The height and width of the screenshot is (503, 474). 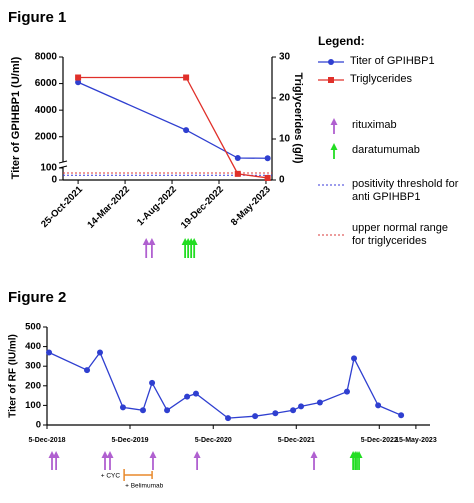 What do you see at coordinates (298, 117) in the screenshot?
I see `y2-axis-label: Triglycerides (g/l)` at bounding box center [298, 117].